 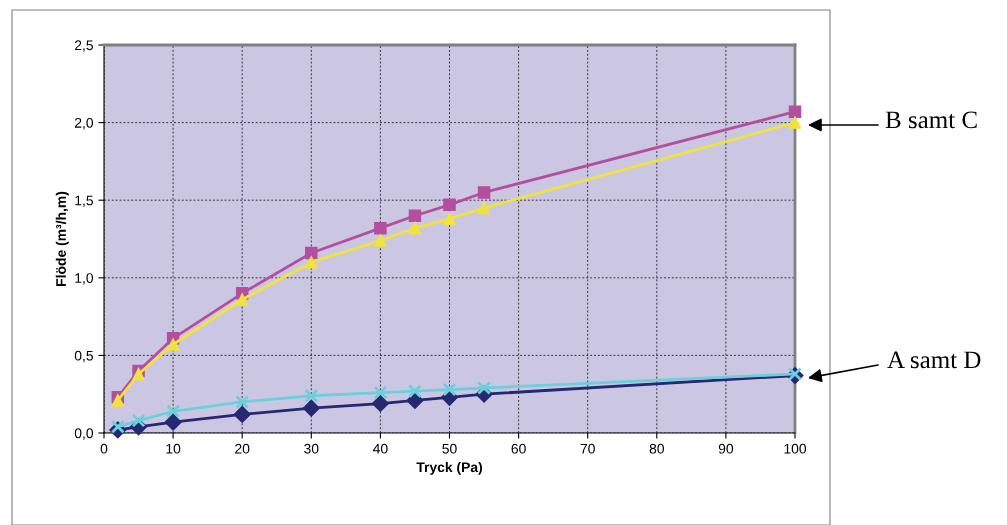 What do you see at coordinates (62, 238) in the screenshot?
I see `y-axis-title: Flöde (m³/h,m)` at bounding box center [62, 238].